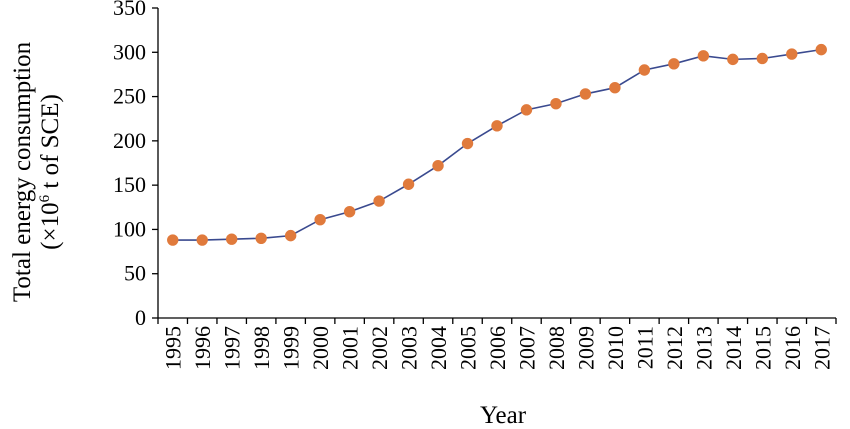 This screenshot has height=429, width=850. Describe the element at coordinates (202, 348) in the screenshot. I see `x-tick-label: 1996` at that location.